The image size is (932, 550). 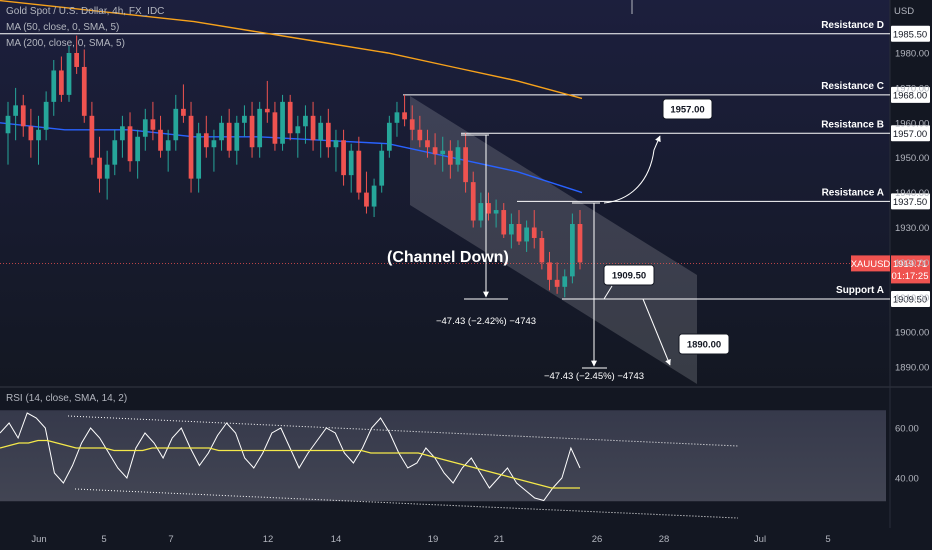 I want to click on ma200-line, so click(x=291, y=50).